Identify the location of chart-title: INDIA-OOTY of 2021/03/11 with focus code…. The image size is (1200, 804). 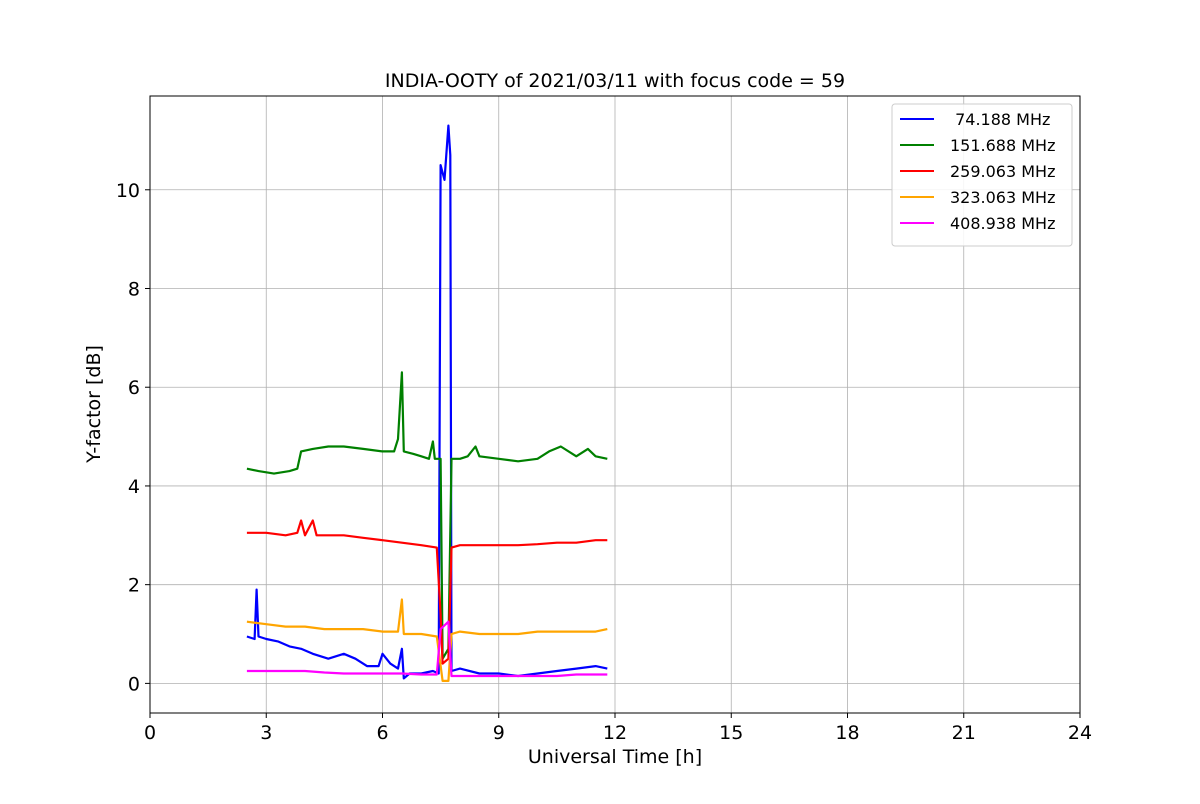
(615, 81).